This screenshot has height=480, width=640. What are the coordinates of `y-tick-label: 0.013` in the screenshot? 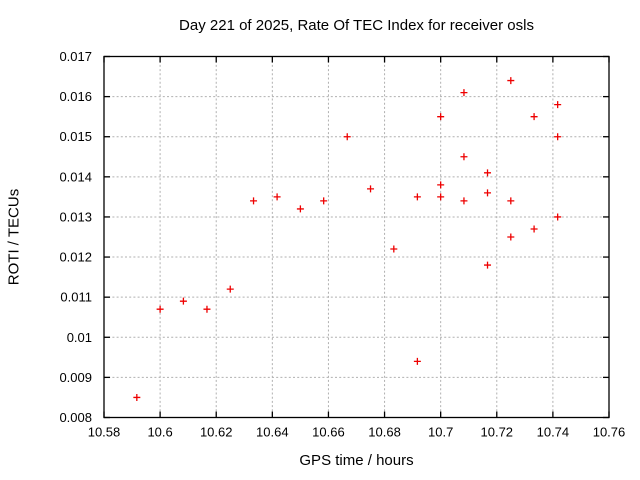 It's located at (75, 216).